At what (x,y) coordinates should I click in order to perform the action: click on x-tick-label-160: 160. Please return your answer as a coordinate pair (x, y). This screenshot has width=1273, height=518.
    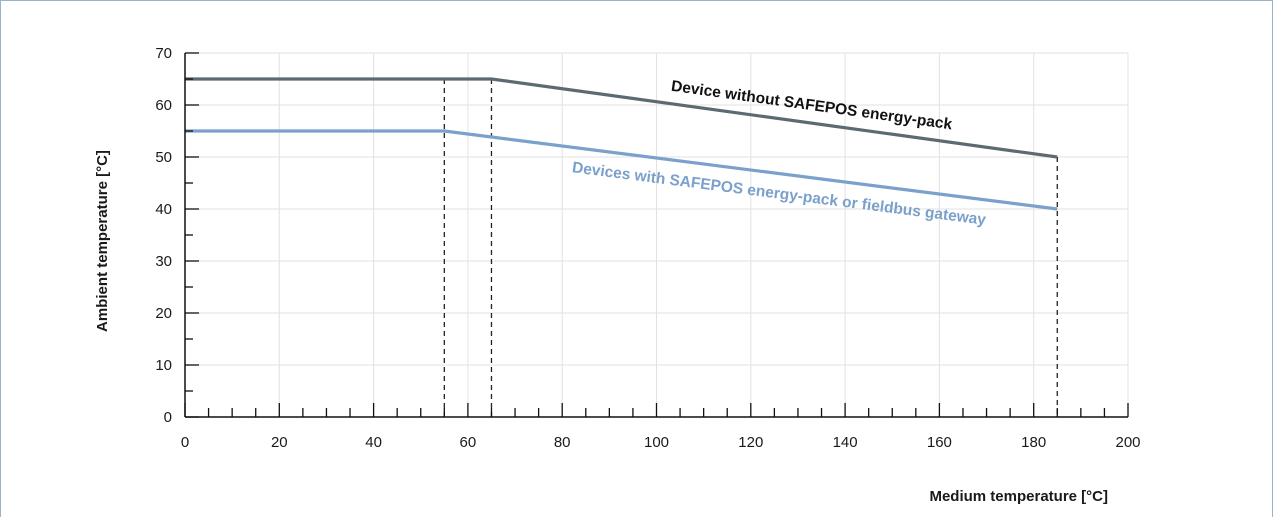
    Looking at the image, I should click on (939, 442).